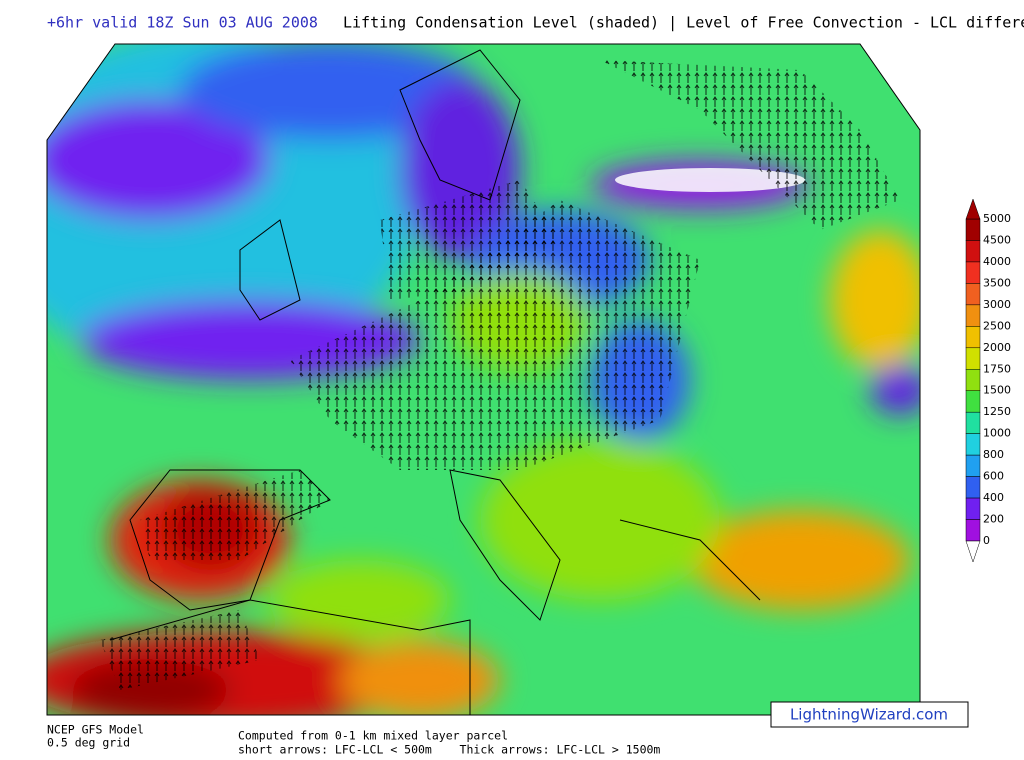 The image size is (1024, 760). I want to click on colorbar-label: 1750, so click(997, 368).